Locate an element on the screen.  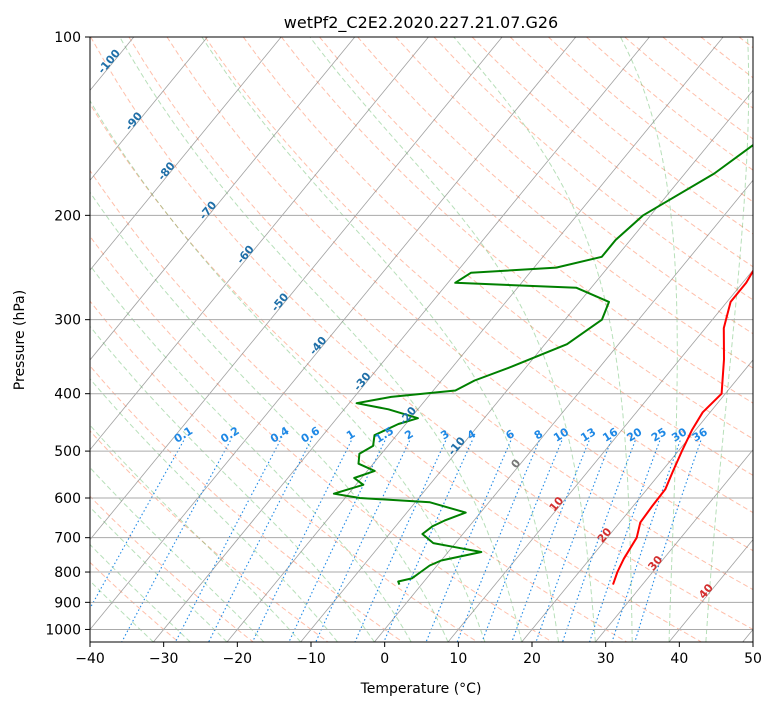
x-tick-label: −10 is located at coordinates (311, 659).